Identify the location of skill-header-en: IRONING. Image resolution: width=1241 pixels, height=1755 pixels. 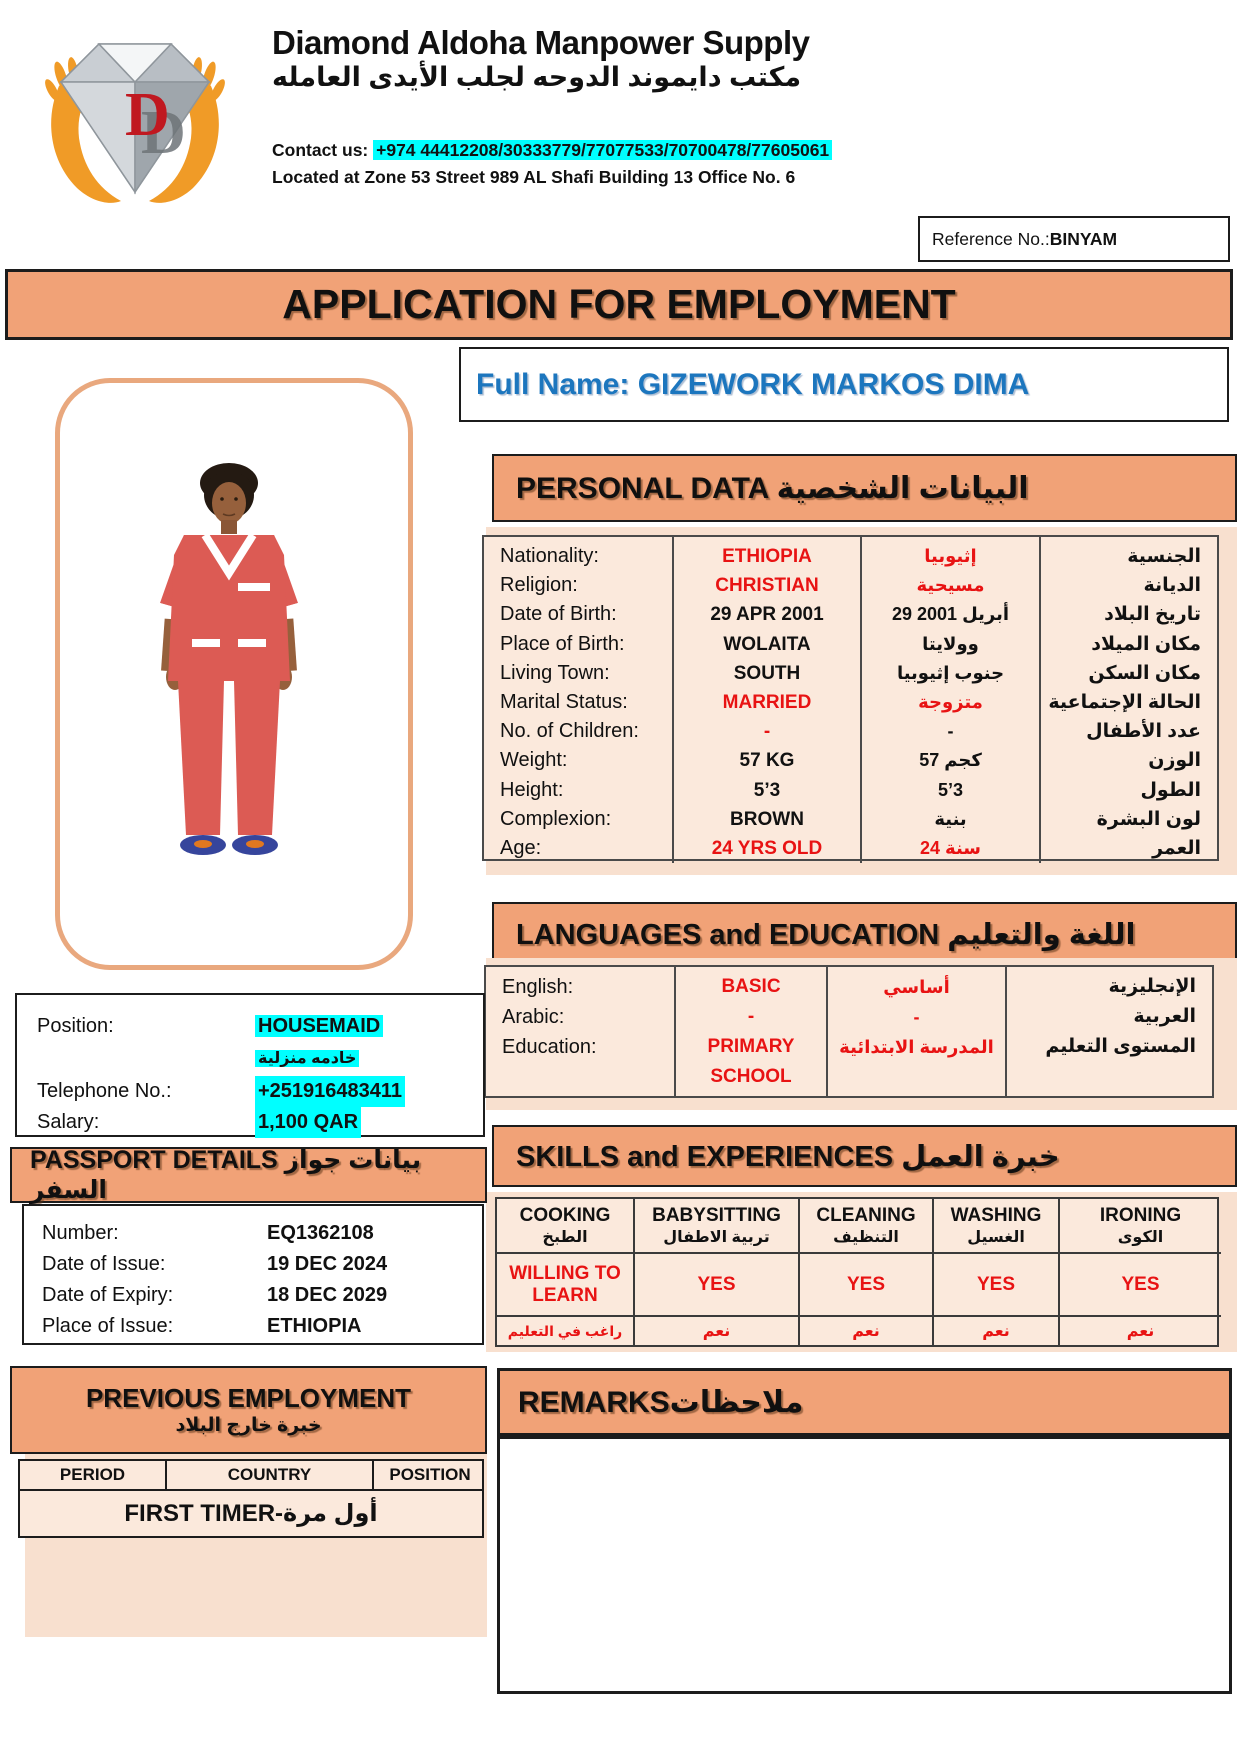
(1140, 1215).